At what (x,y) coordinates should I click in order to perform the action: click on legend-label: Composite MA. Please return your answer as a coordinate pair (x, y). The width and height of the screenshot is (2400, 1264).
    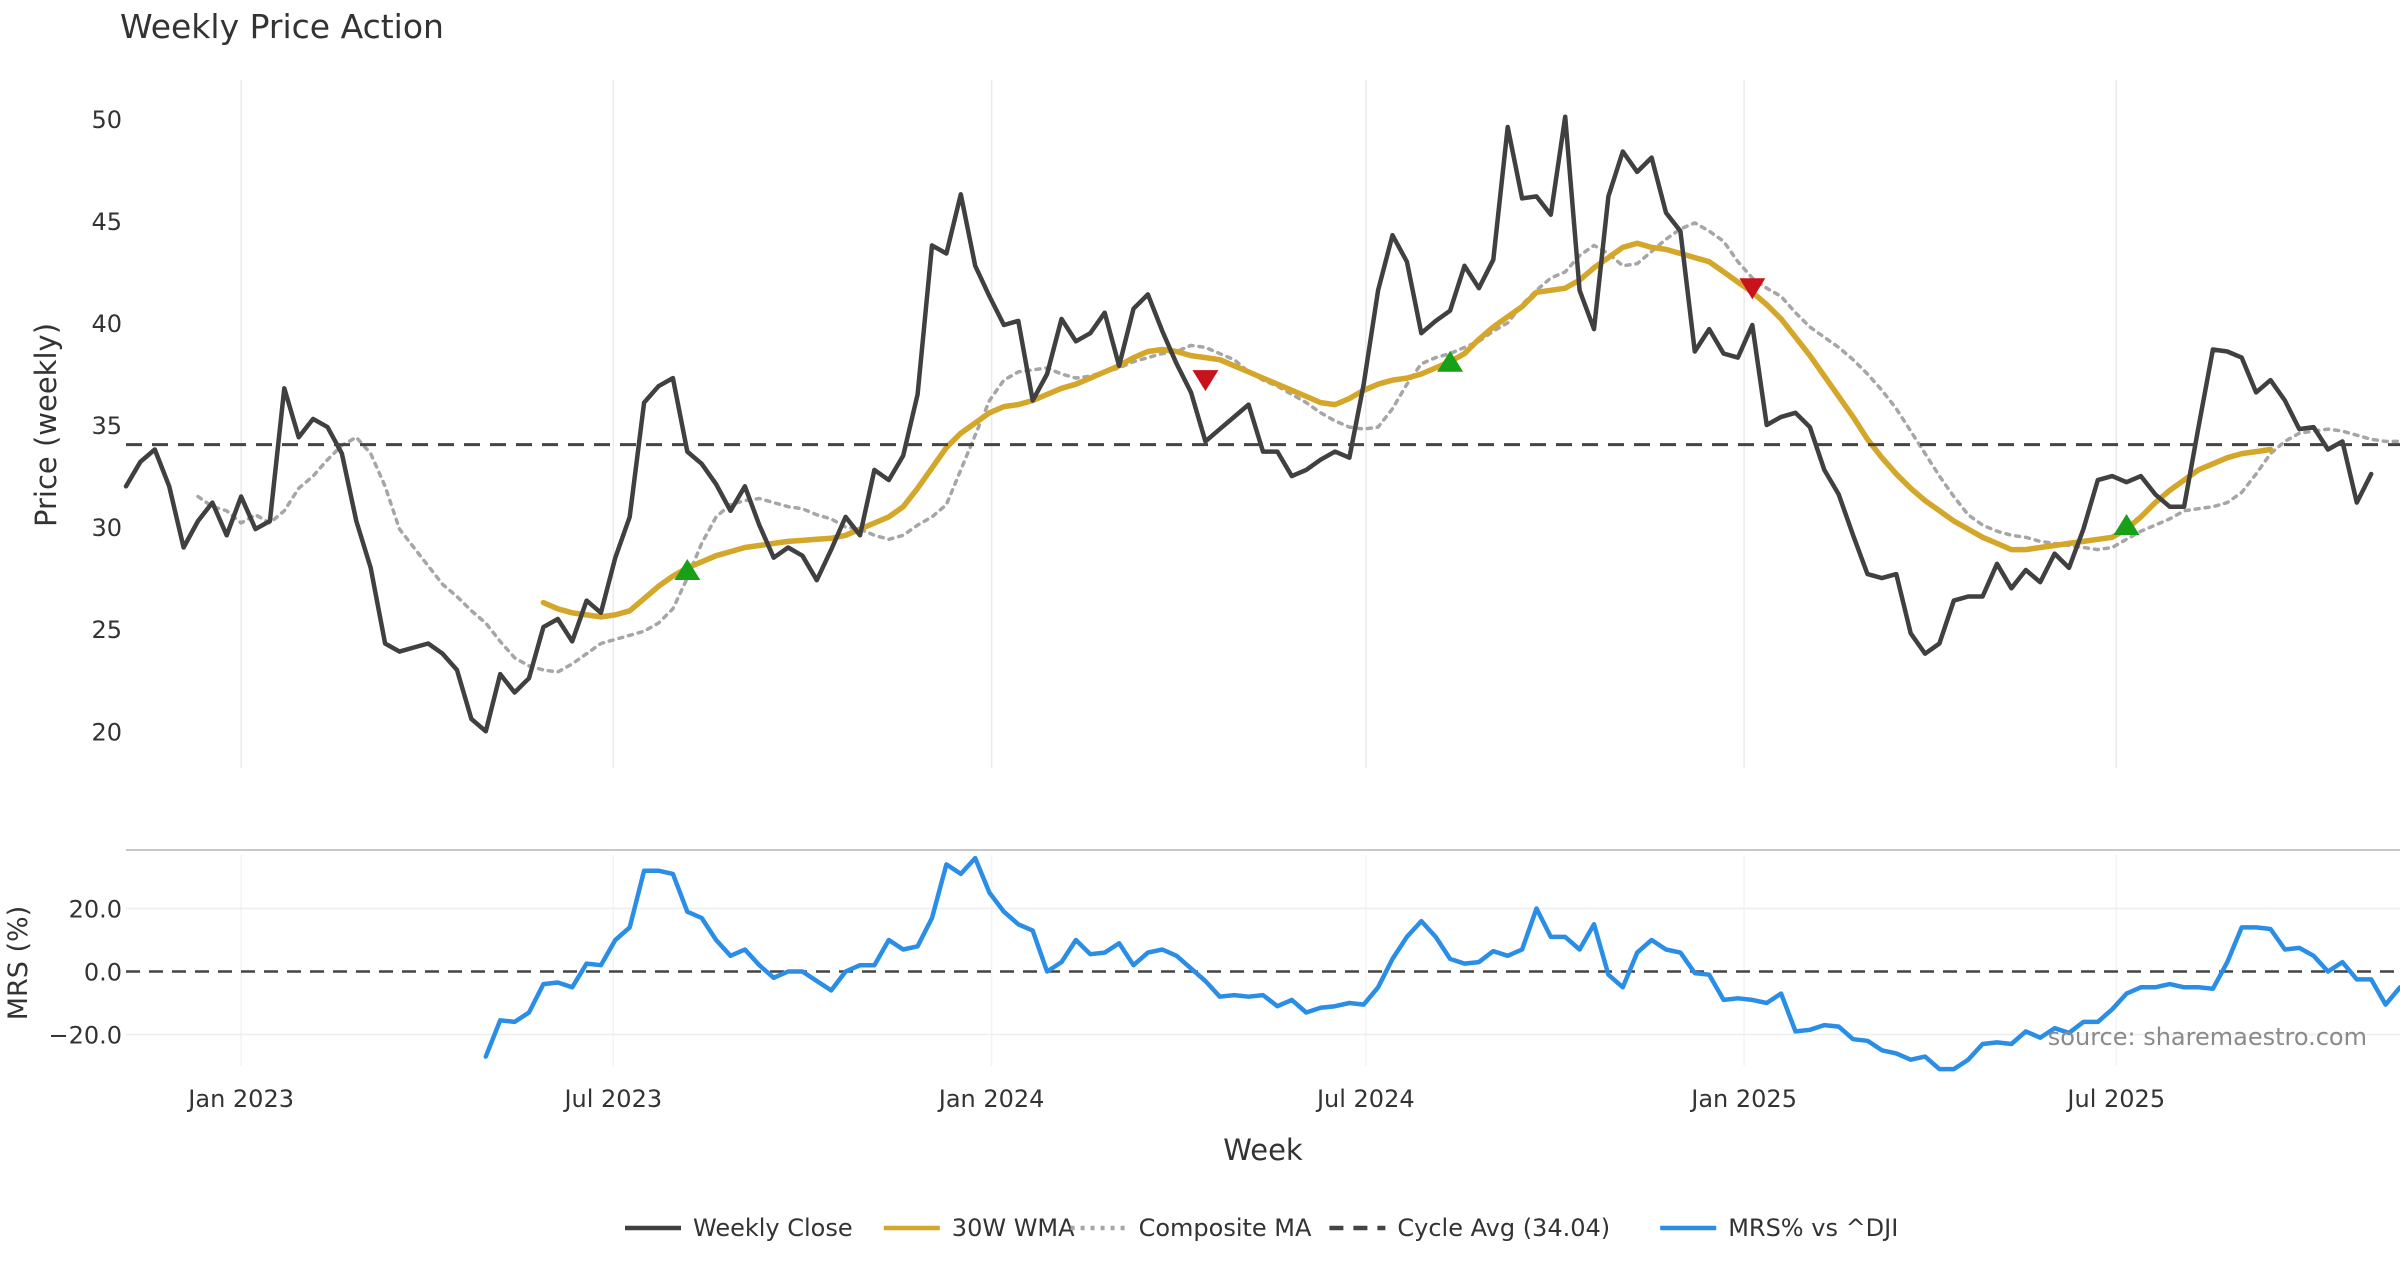
    Looking at the image, I should click on (1225, 1228).